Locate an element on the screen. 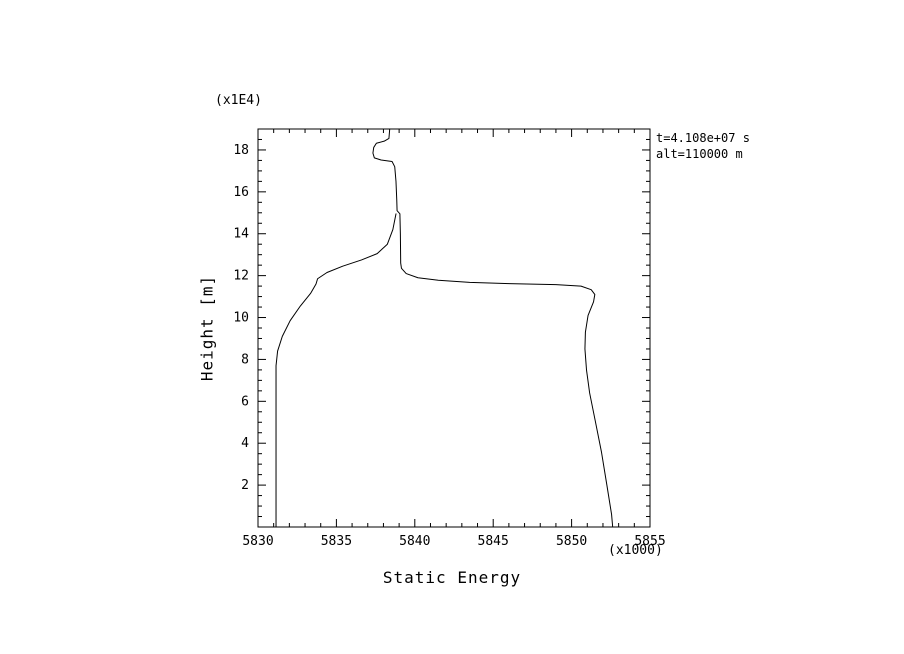 The image size is (904, 654). x-tick-label: 5840 is located at coordinates (414, 541).